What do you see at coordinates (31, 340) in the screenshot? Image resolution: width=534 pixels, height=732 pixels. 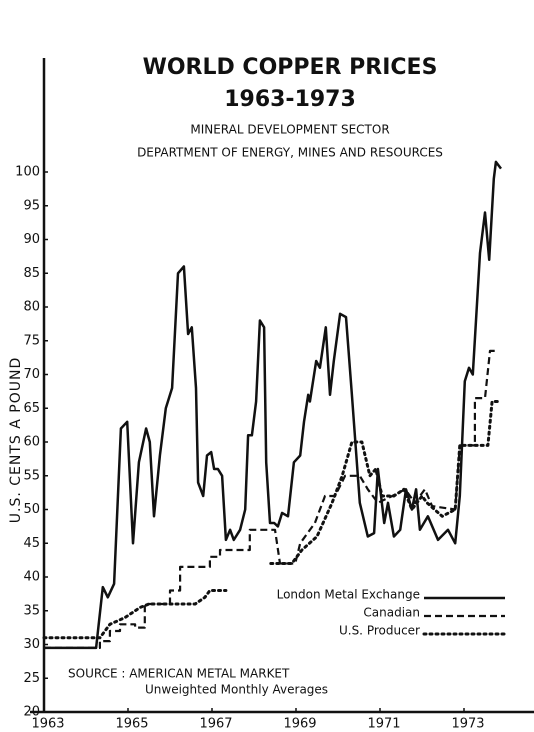 I see `y-tick-label: 75` at bounding box center [31, 340].